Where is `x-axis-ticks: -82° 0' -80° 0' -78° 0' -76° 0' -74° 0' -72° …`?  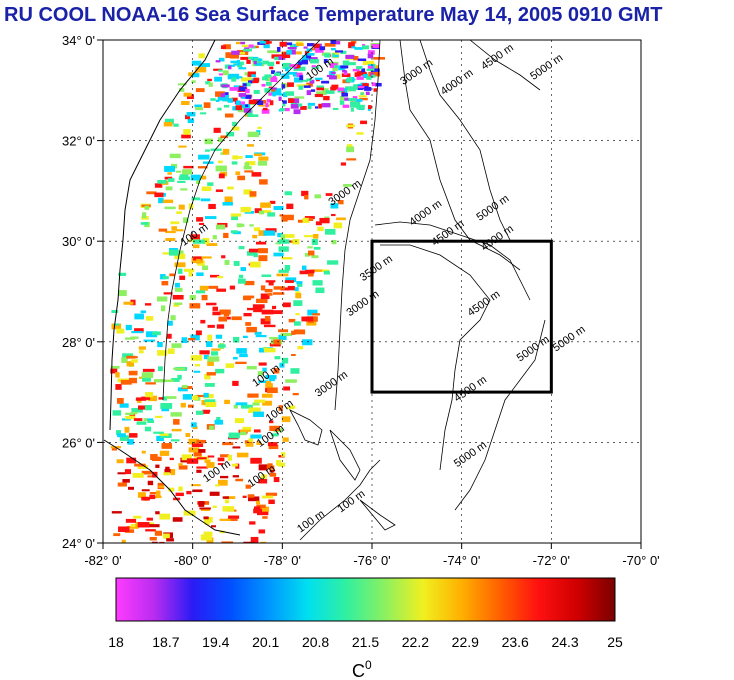
x-axis-ticks: -82° 0' -80° 0' -78° 0' -76° 0' -74° 0' -72° … is located at coordinates (372, 555).